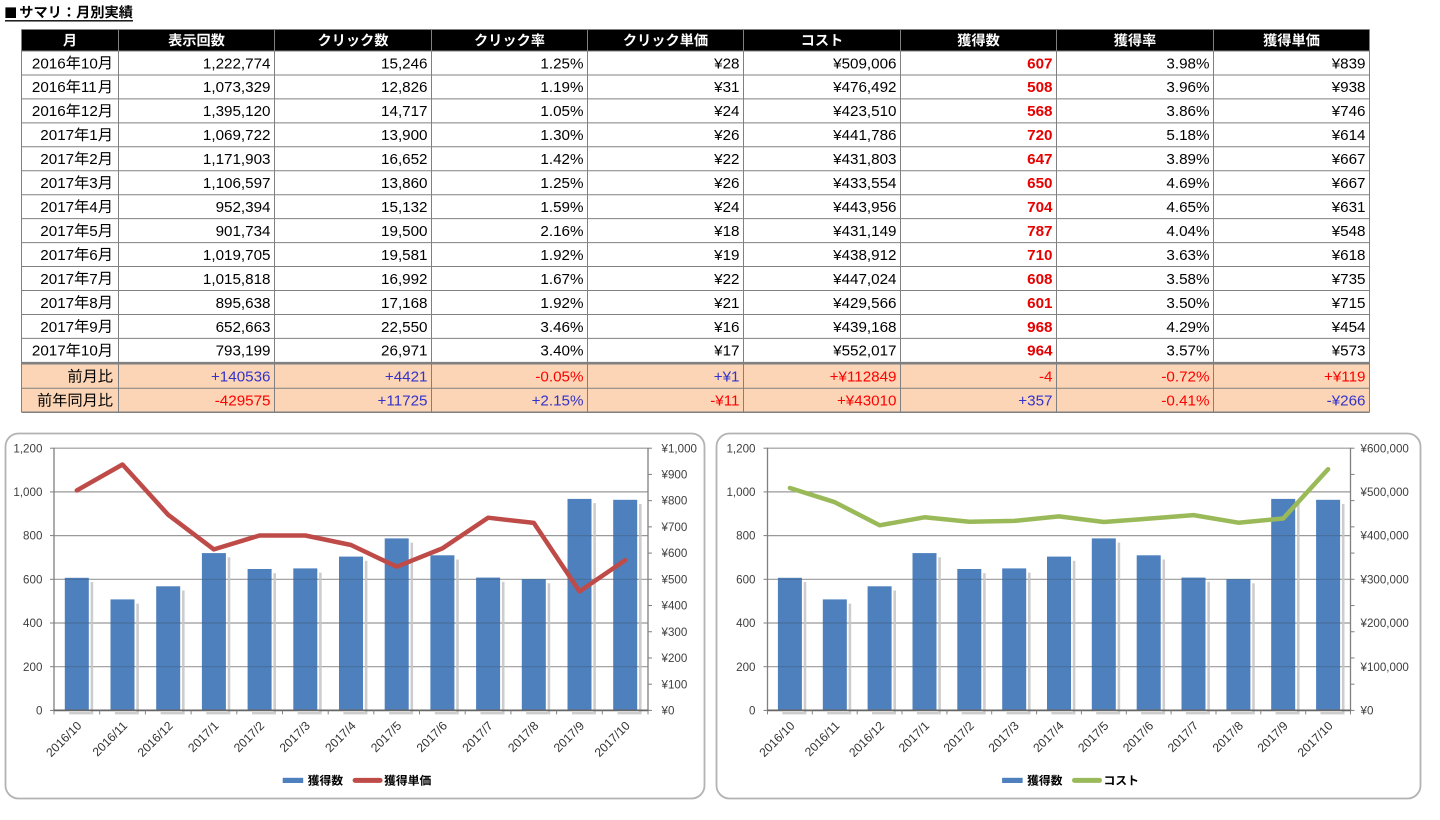 The width and height of the screenshot is (1440, 820). I want to click on svg-text: 2.16%, so click(561, 231).